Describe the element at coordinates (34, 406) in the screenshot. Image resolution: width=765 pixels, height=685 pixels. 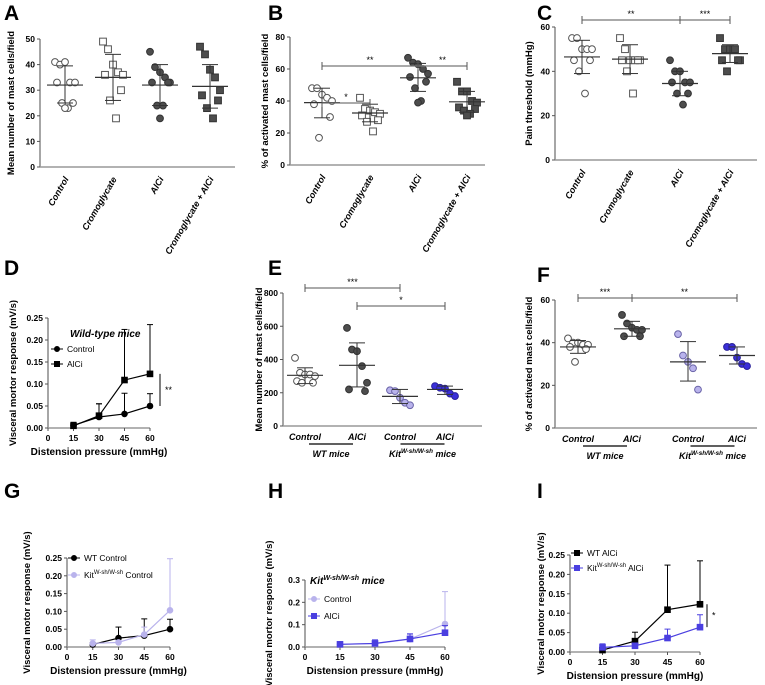
I see `y-tick-label: 0.05` at that location.